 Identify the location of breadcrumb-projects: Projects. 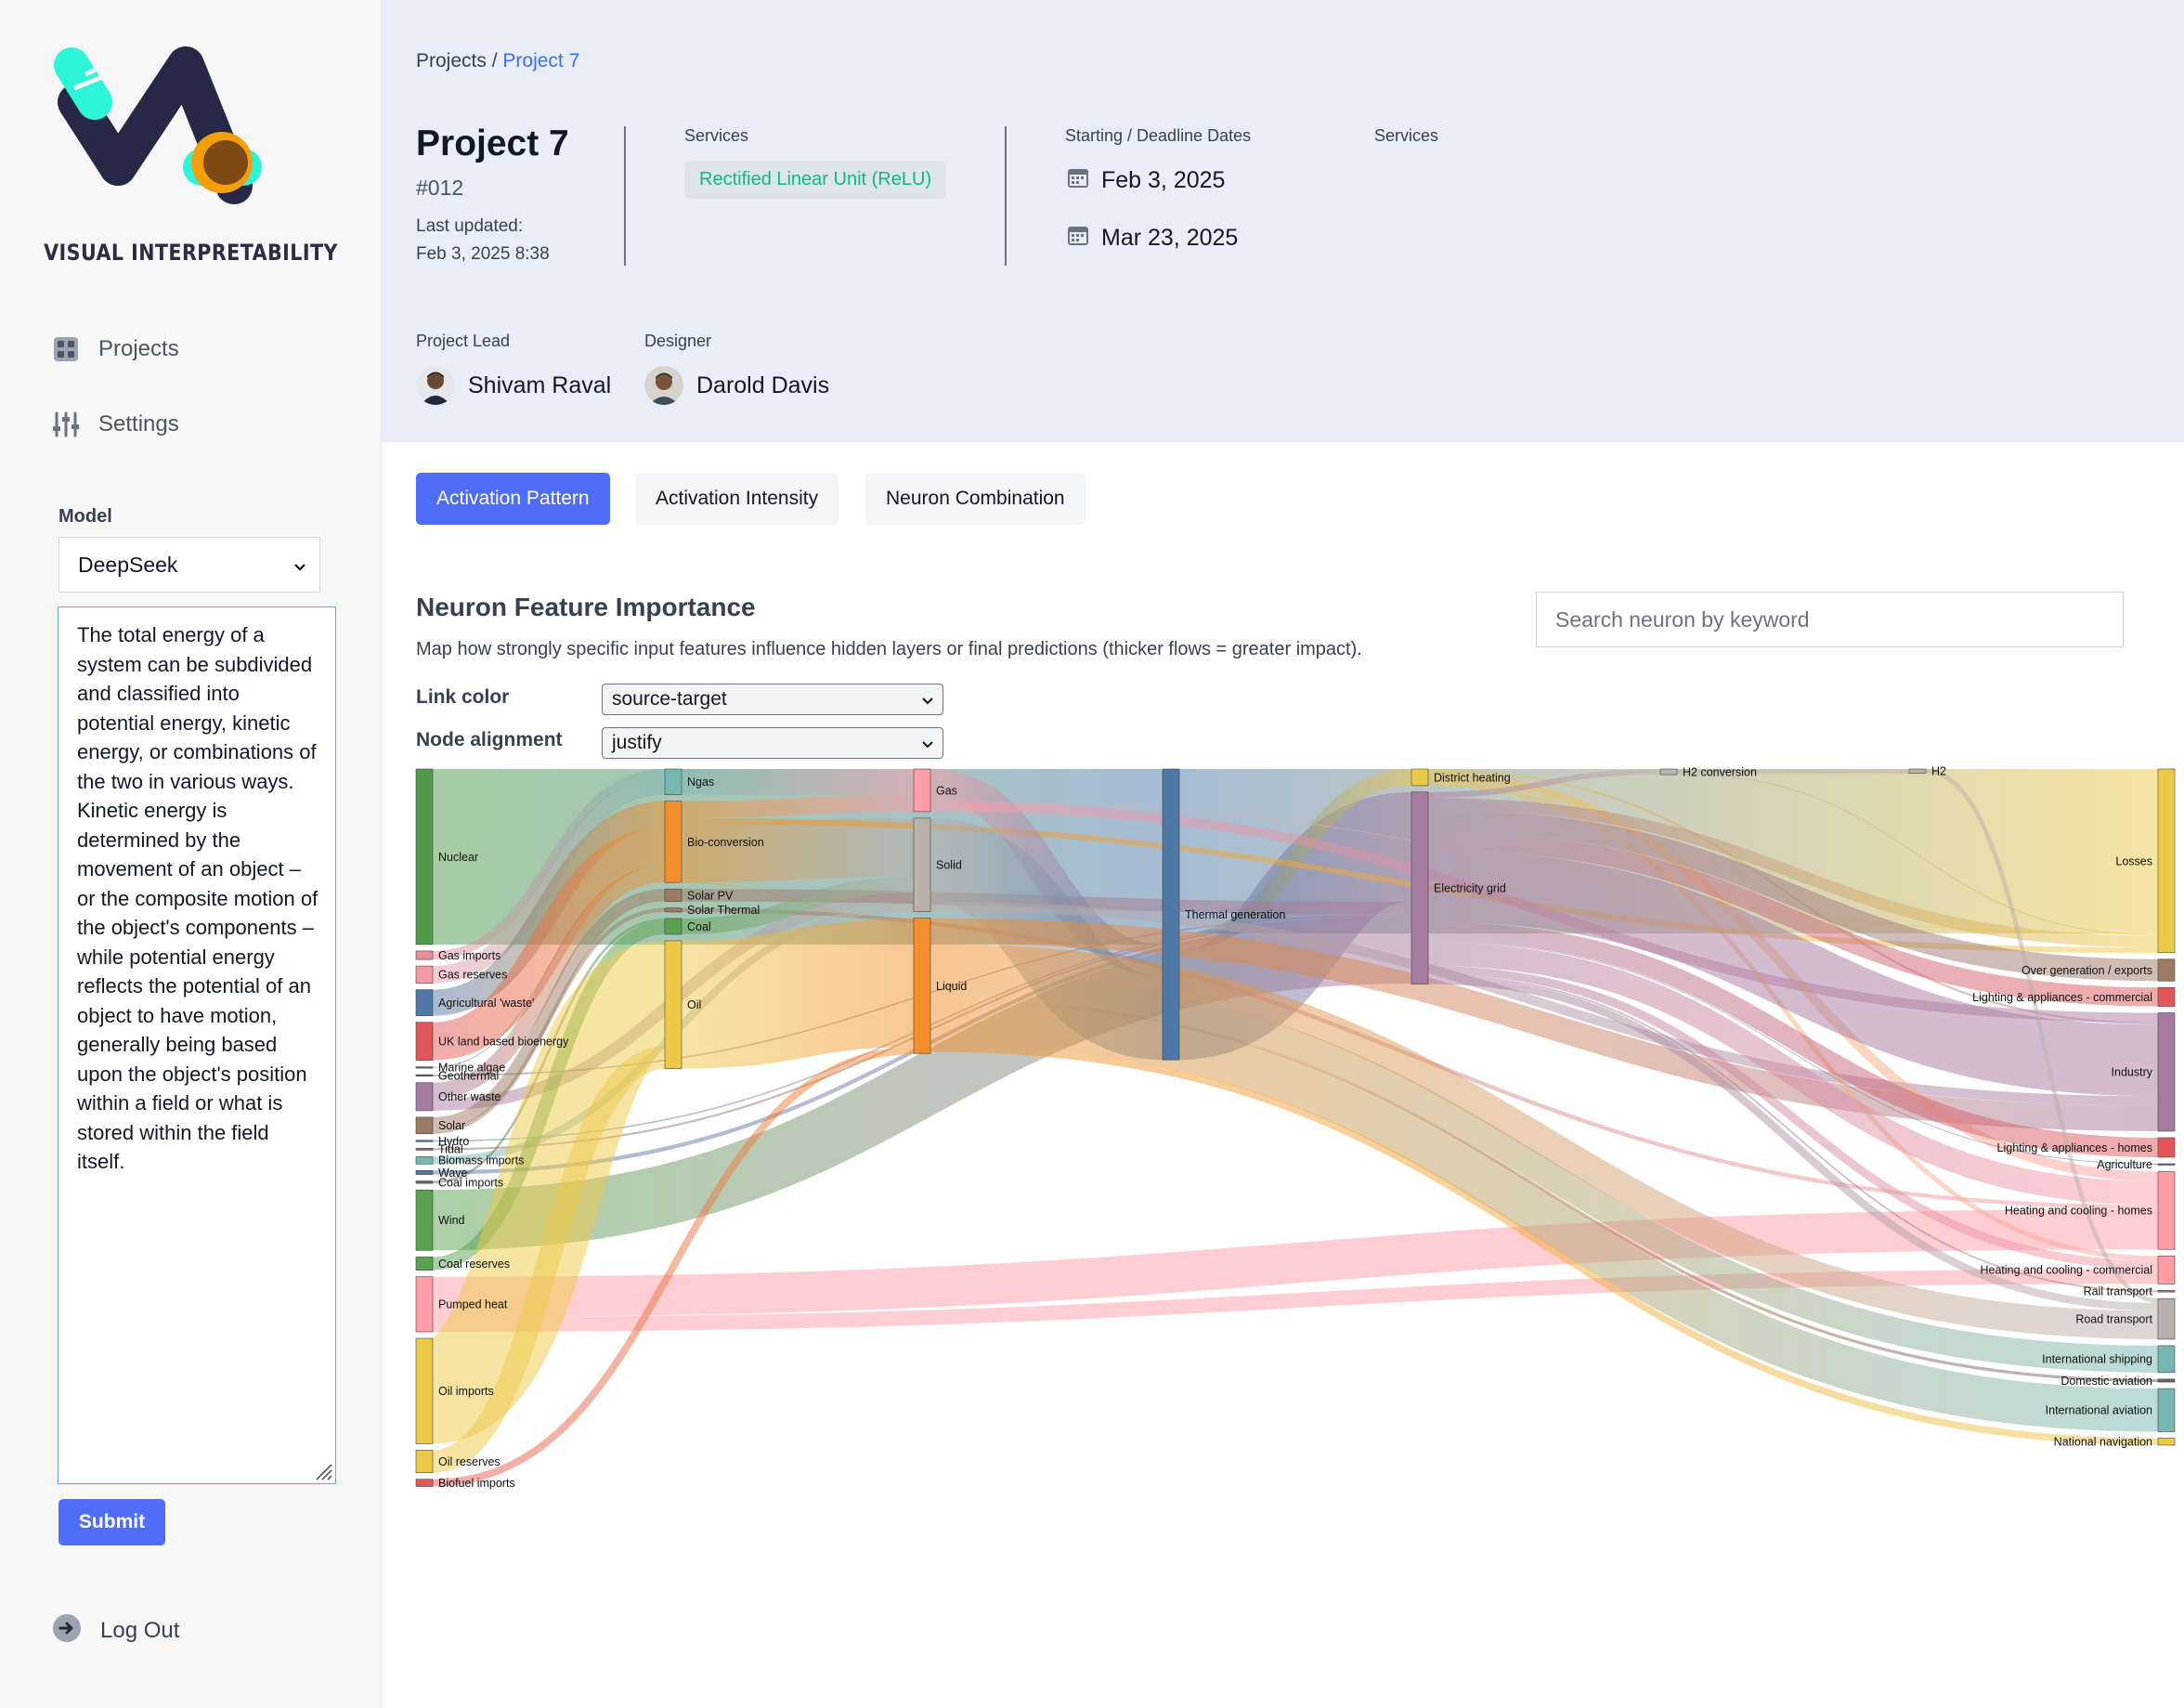
(451, 61).